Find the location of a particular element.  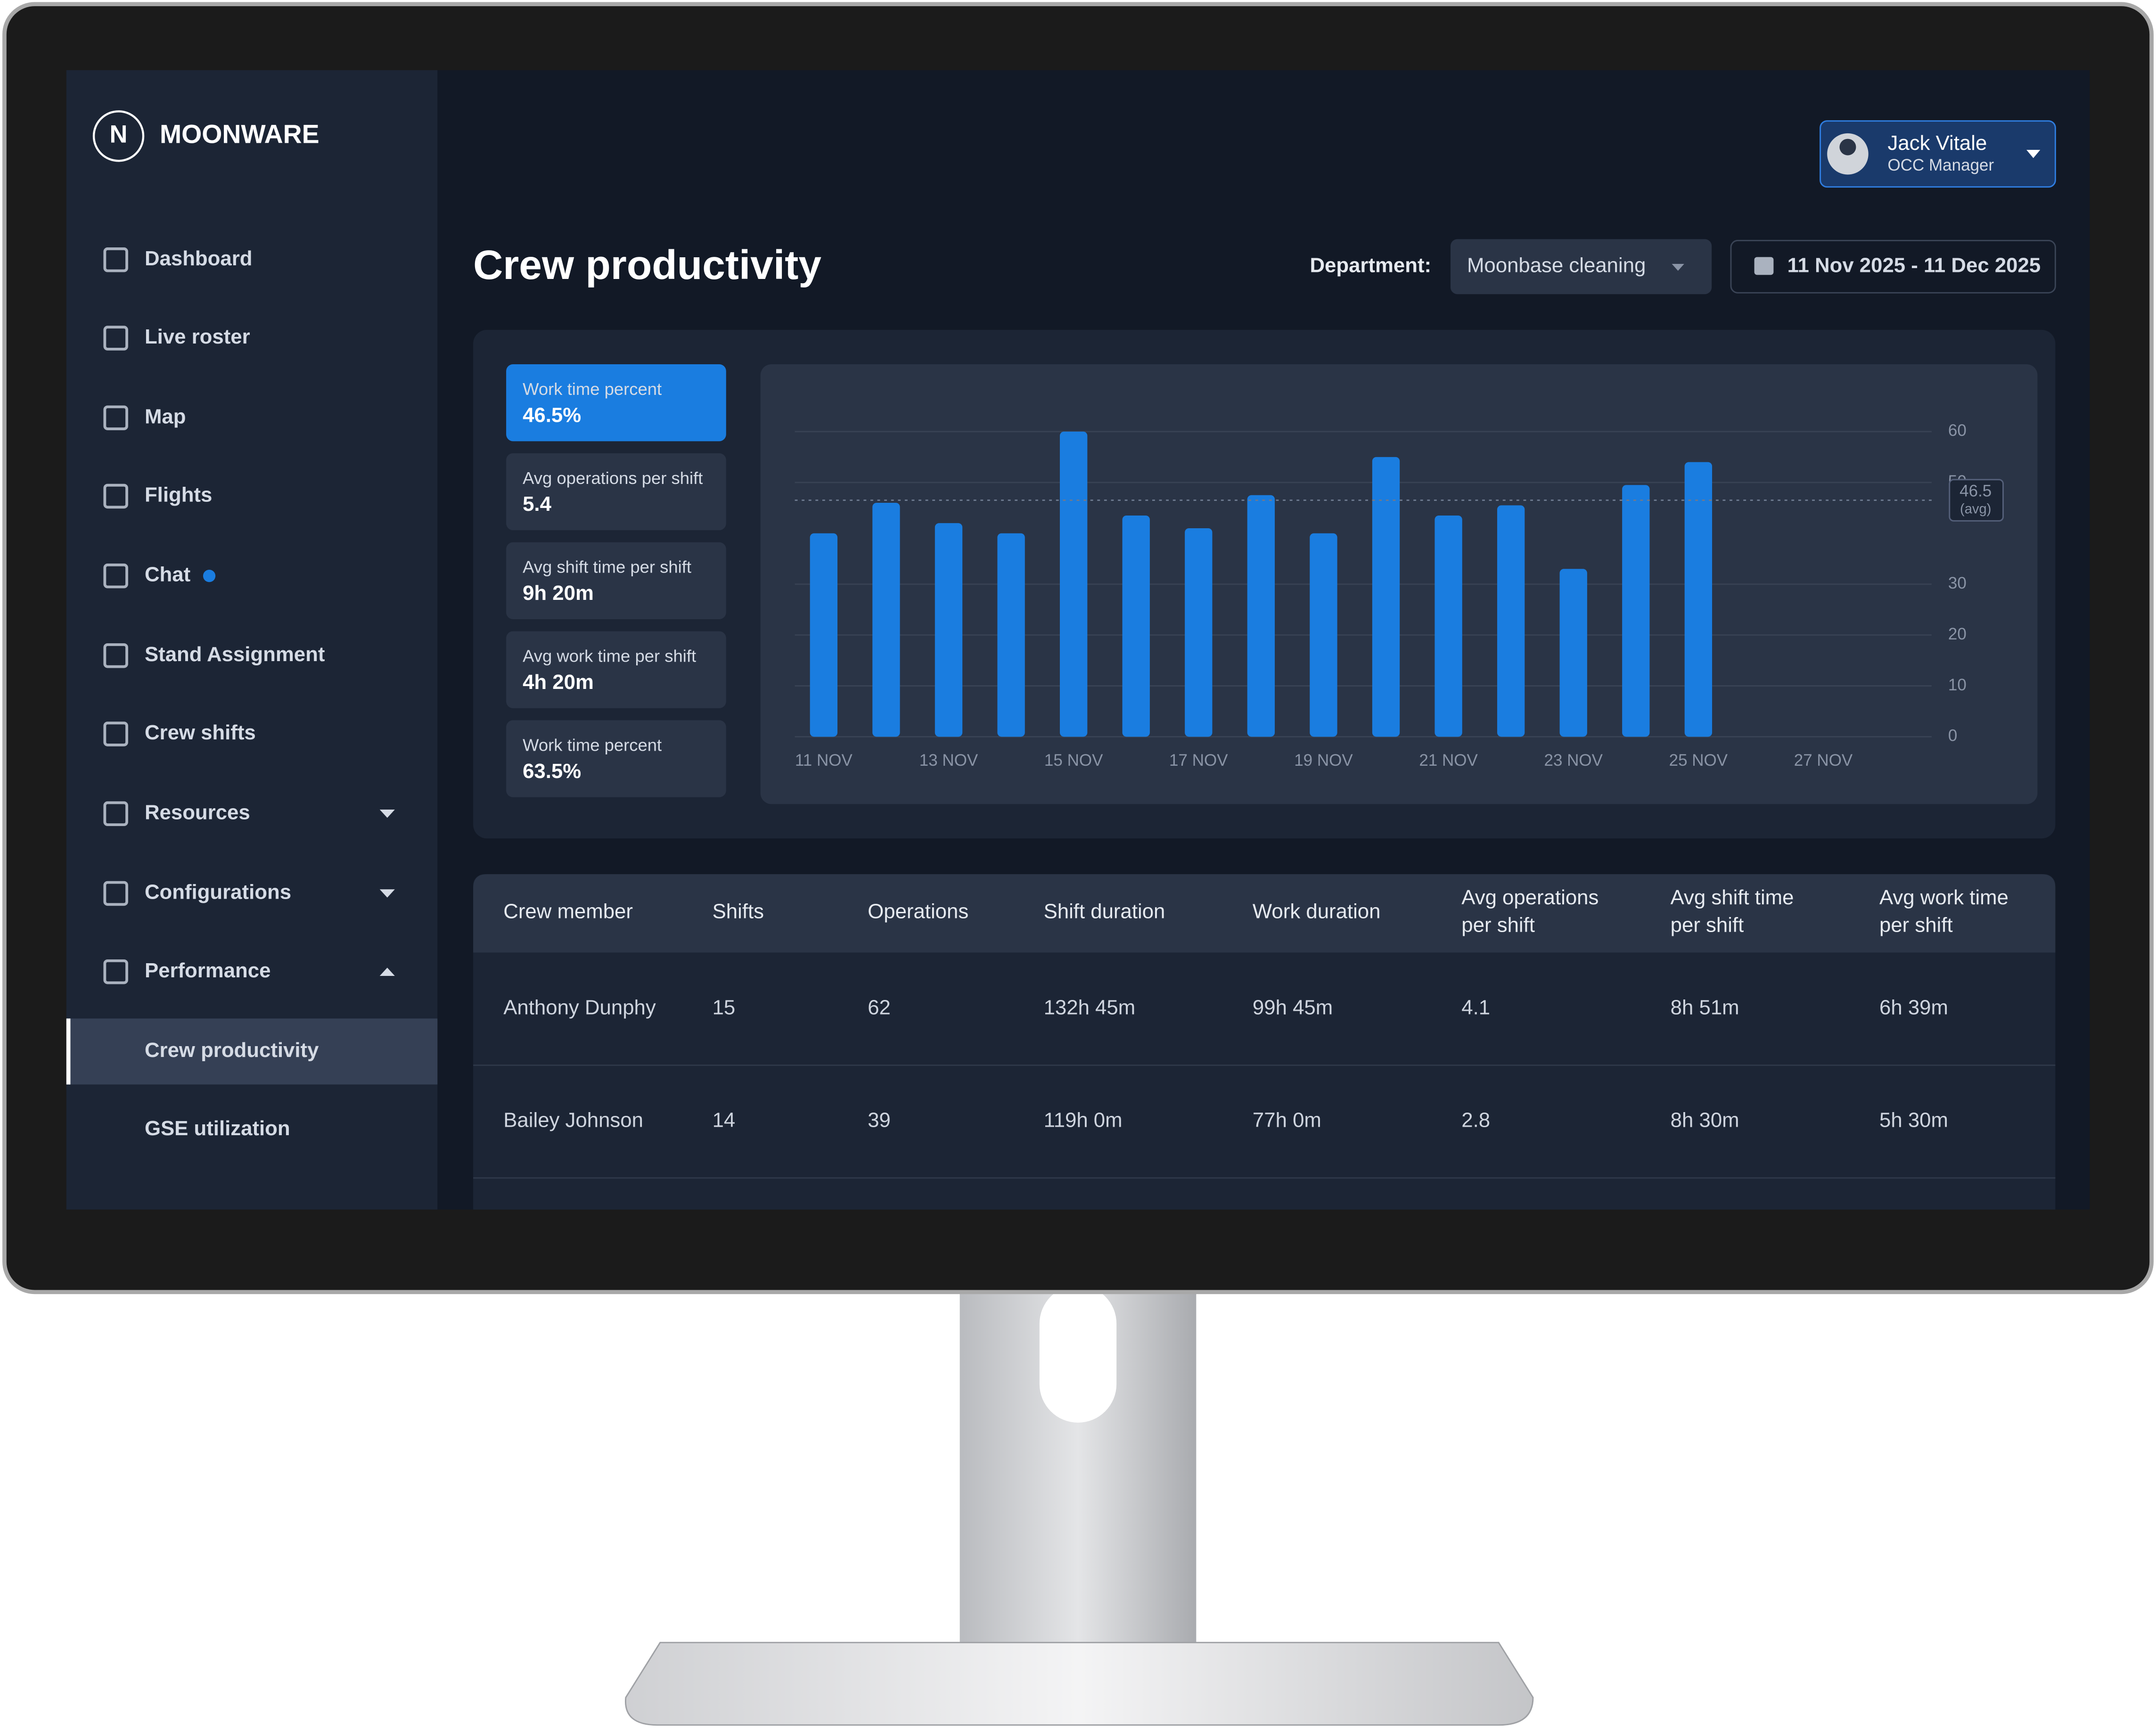

nav-active-bar is located at coordinates (68, 1051).